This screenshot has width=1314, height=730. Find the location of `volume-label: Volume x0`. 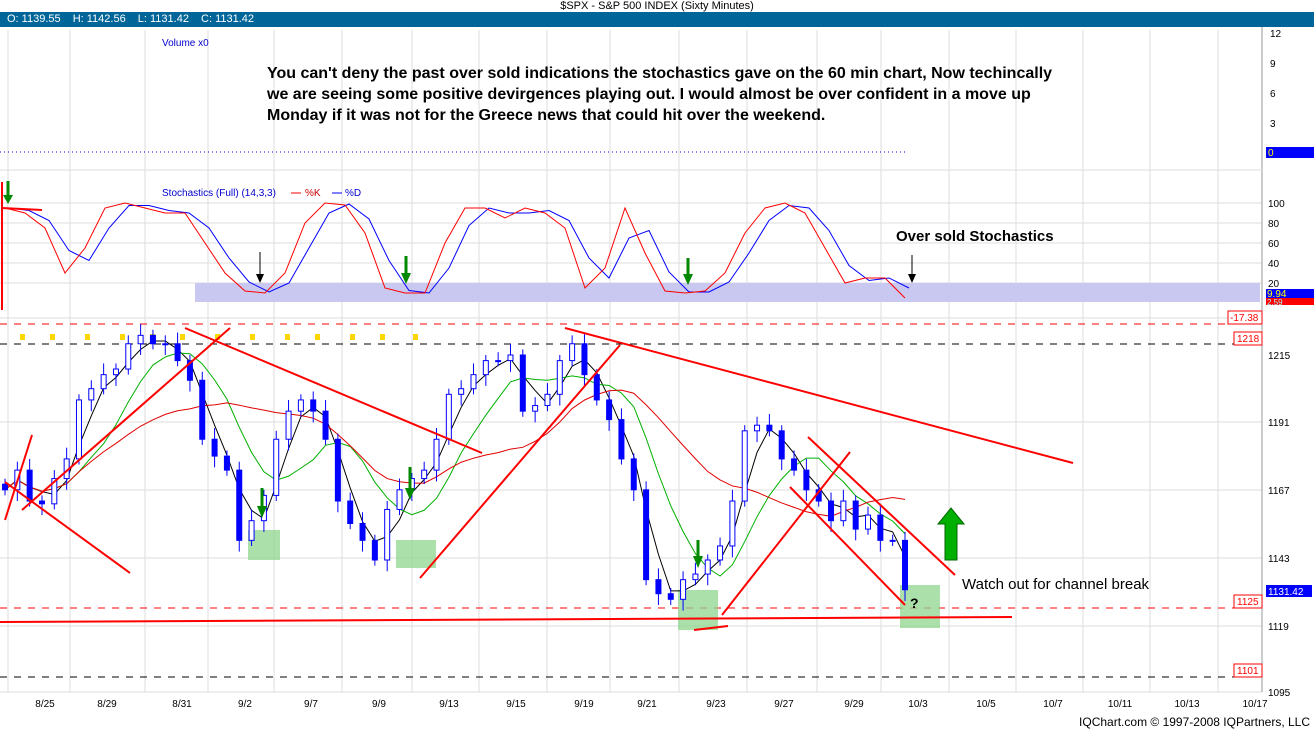

volume-label: Volume x0 is located at coordinates (185, 43).